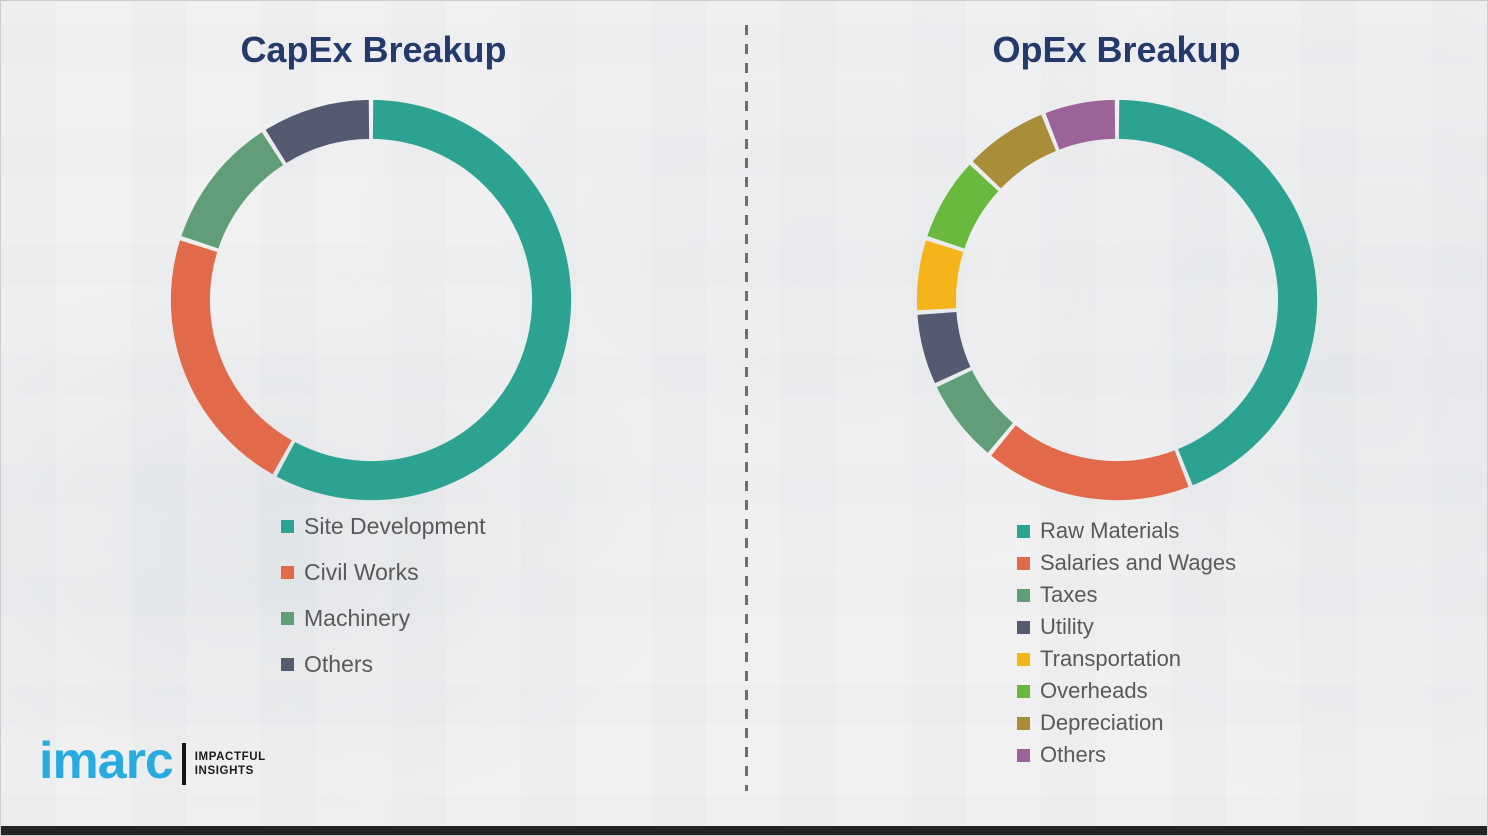  I want to click on legend-item-utility: Utility, so click(1126, 627).